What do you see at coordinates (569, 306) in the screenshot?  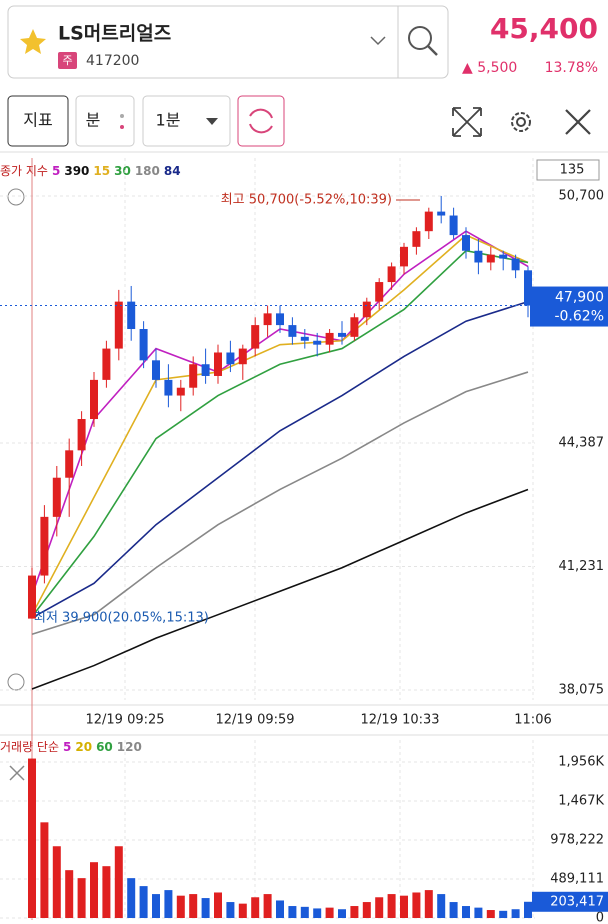 I see `current-price-box` at bounding box center [569, 306].